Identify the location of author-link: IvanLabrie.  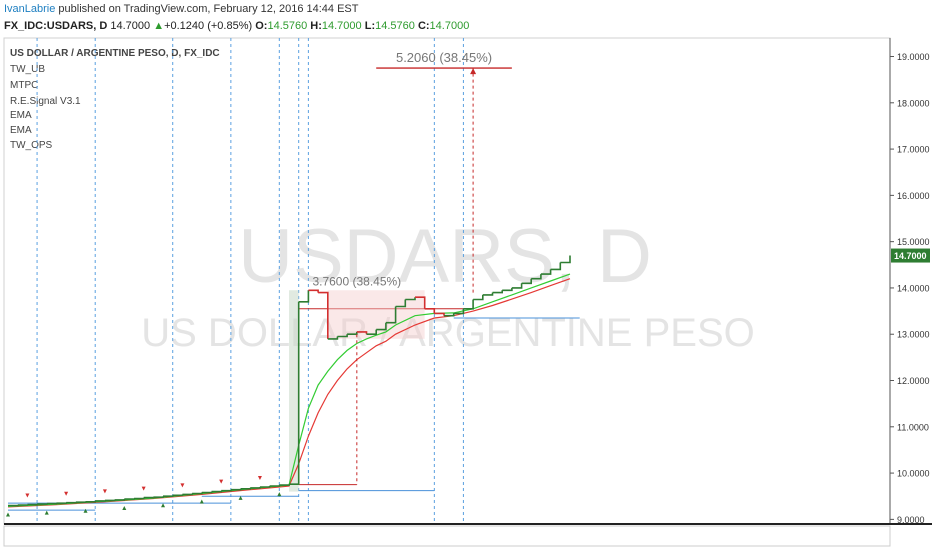
(30, 9).